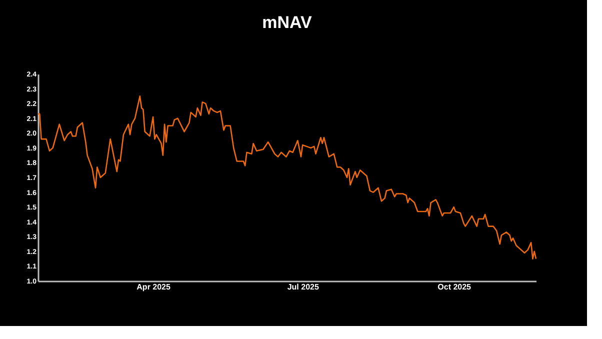  Describe the element at coordinates (153, 287) in the screenshot. I see `x-tick-label: Apr 2025` at that location.